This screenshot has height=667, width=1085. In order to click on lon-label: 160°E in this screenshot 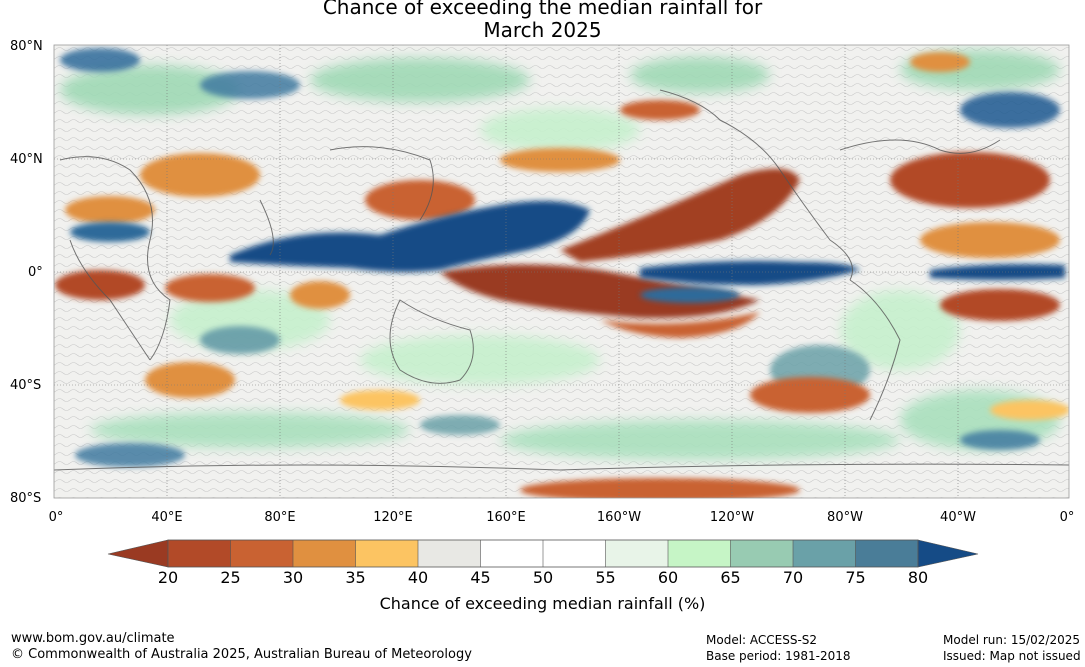, I will do `click(506, 517)`.